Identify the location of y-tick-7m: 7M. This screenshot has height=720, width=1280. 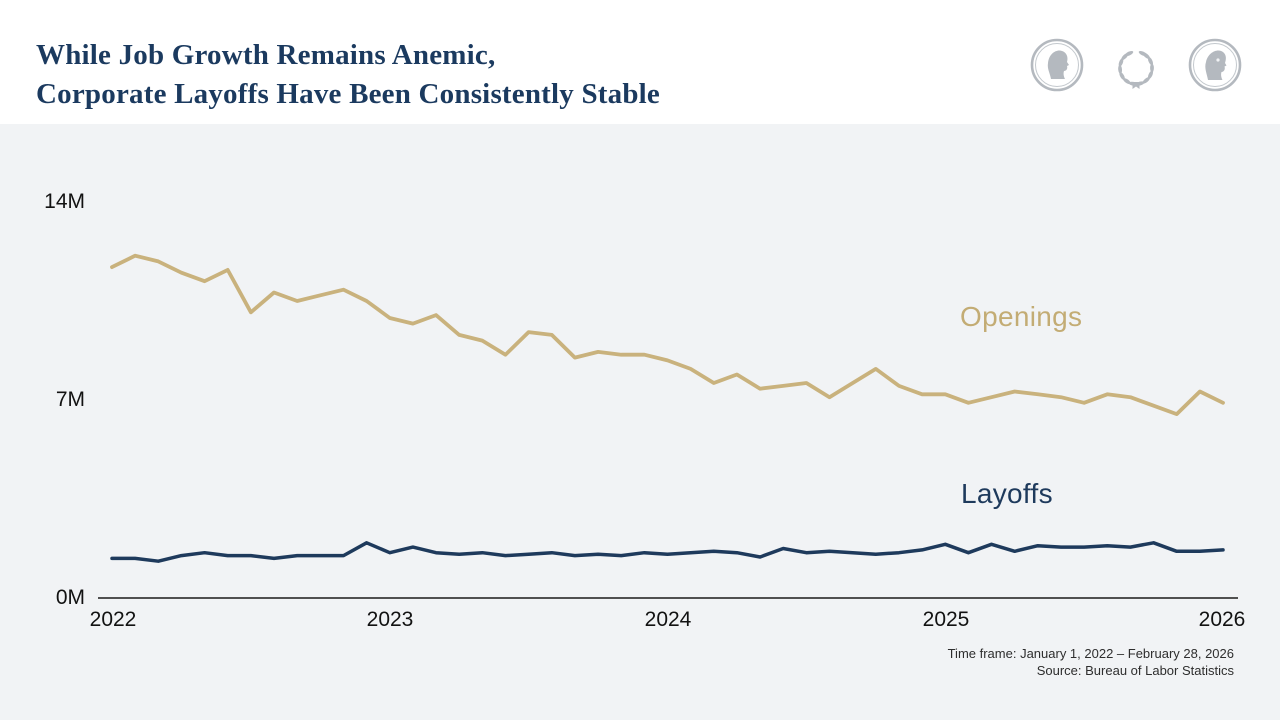
(70, 399).